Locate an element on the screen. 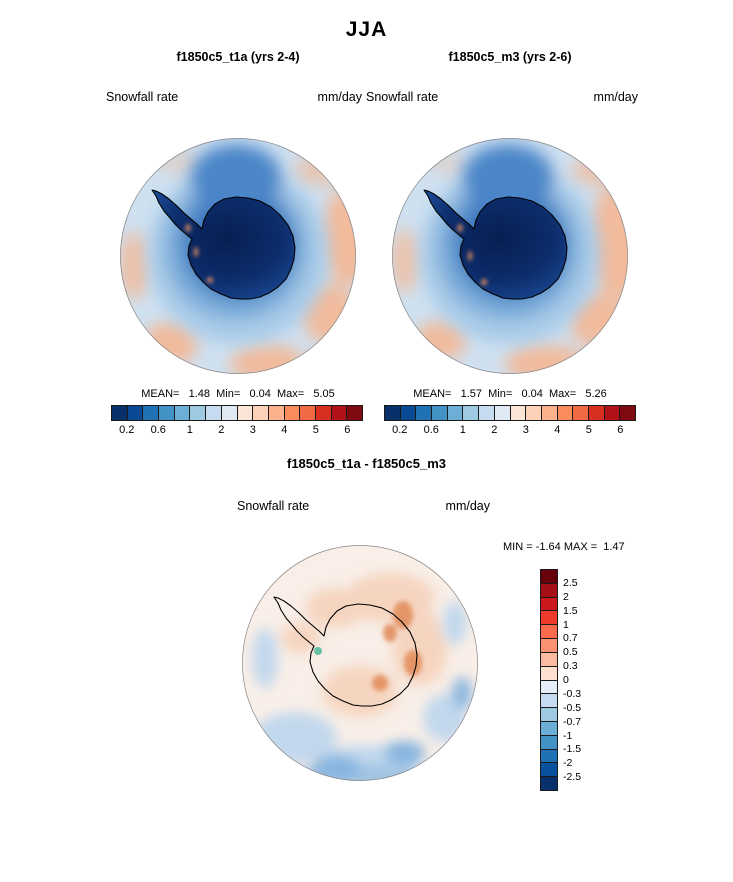 Image resolution: width=733 pixels, height=882 pixels. panel1-units-label: mm/day is located at coordinates (339, 97).